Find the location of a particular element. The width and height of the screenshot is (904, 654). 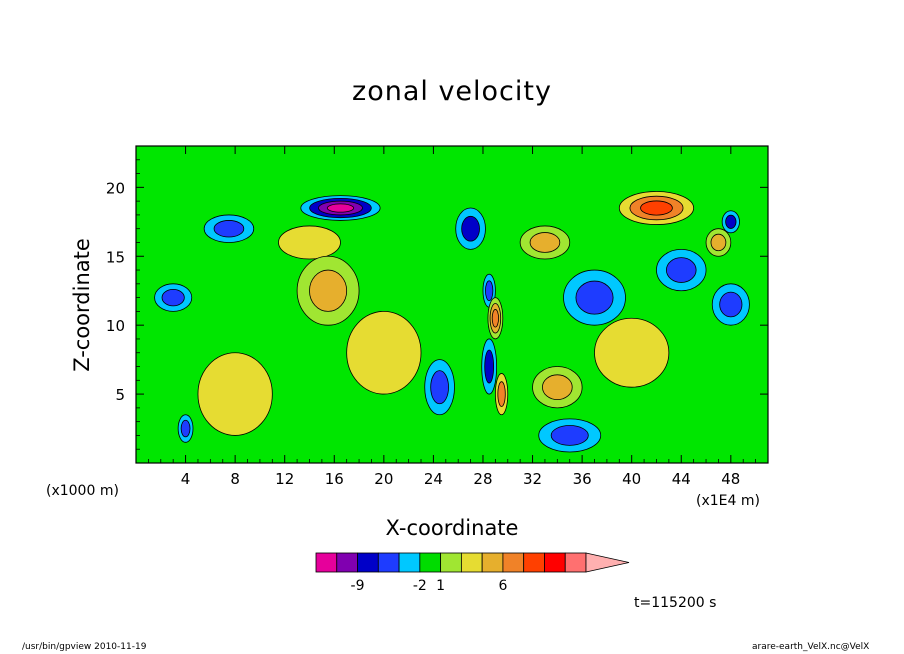

x-axis-unit-right: (x1E4 m) is located at coordinates (728, 501).